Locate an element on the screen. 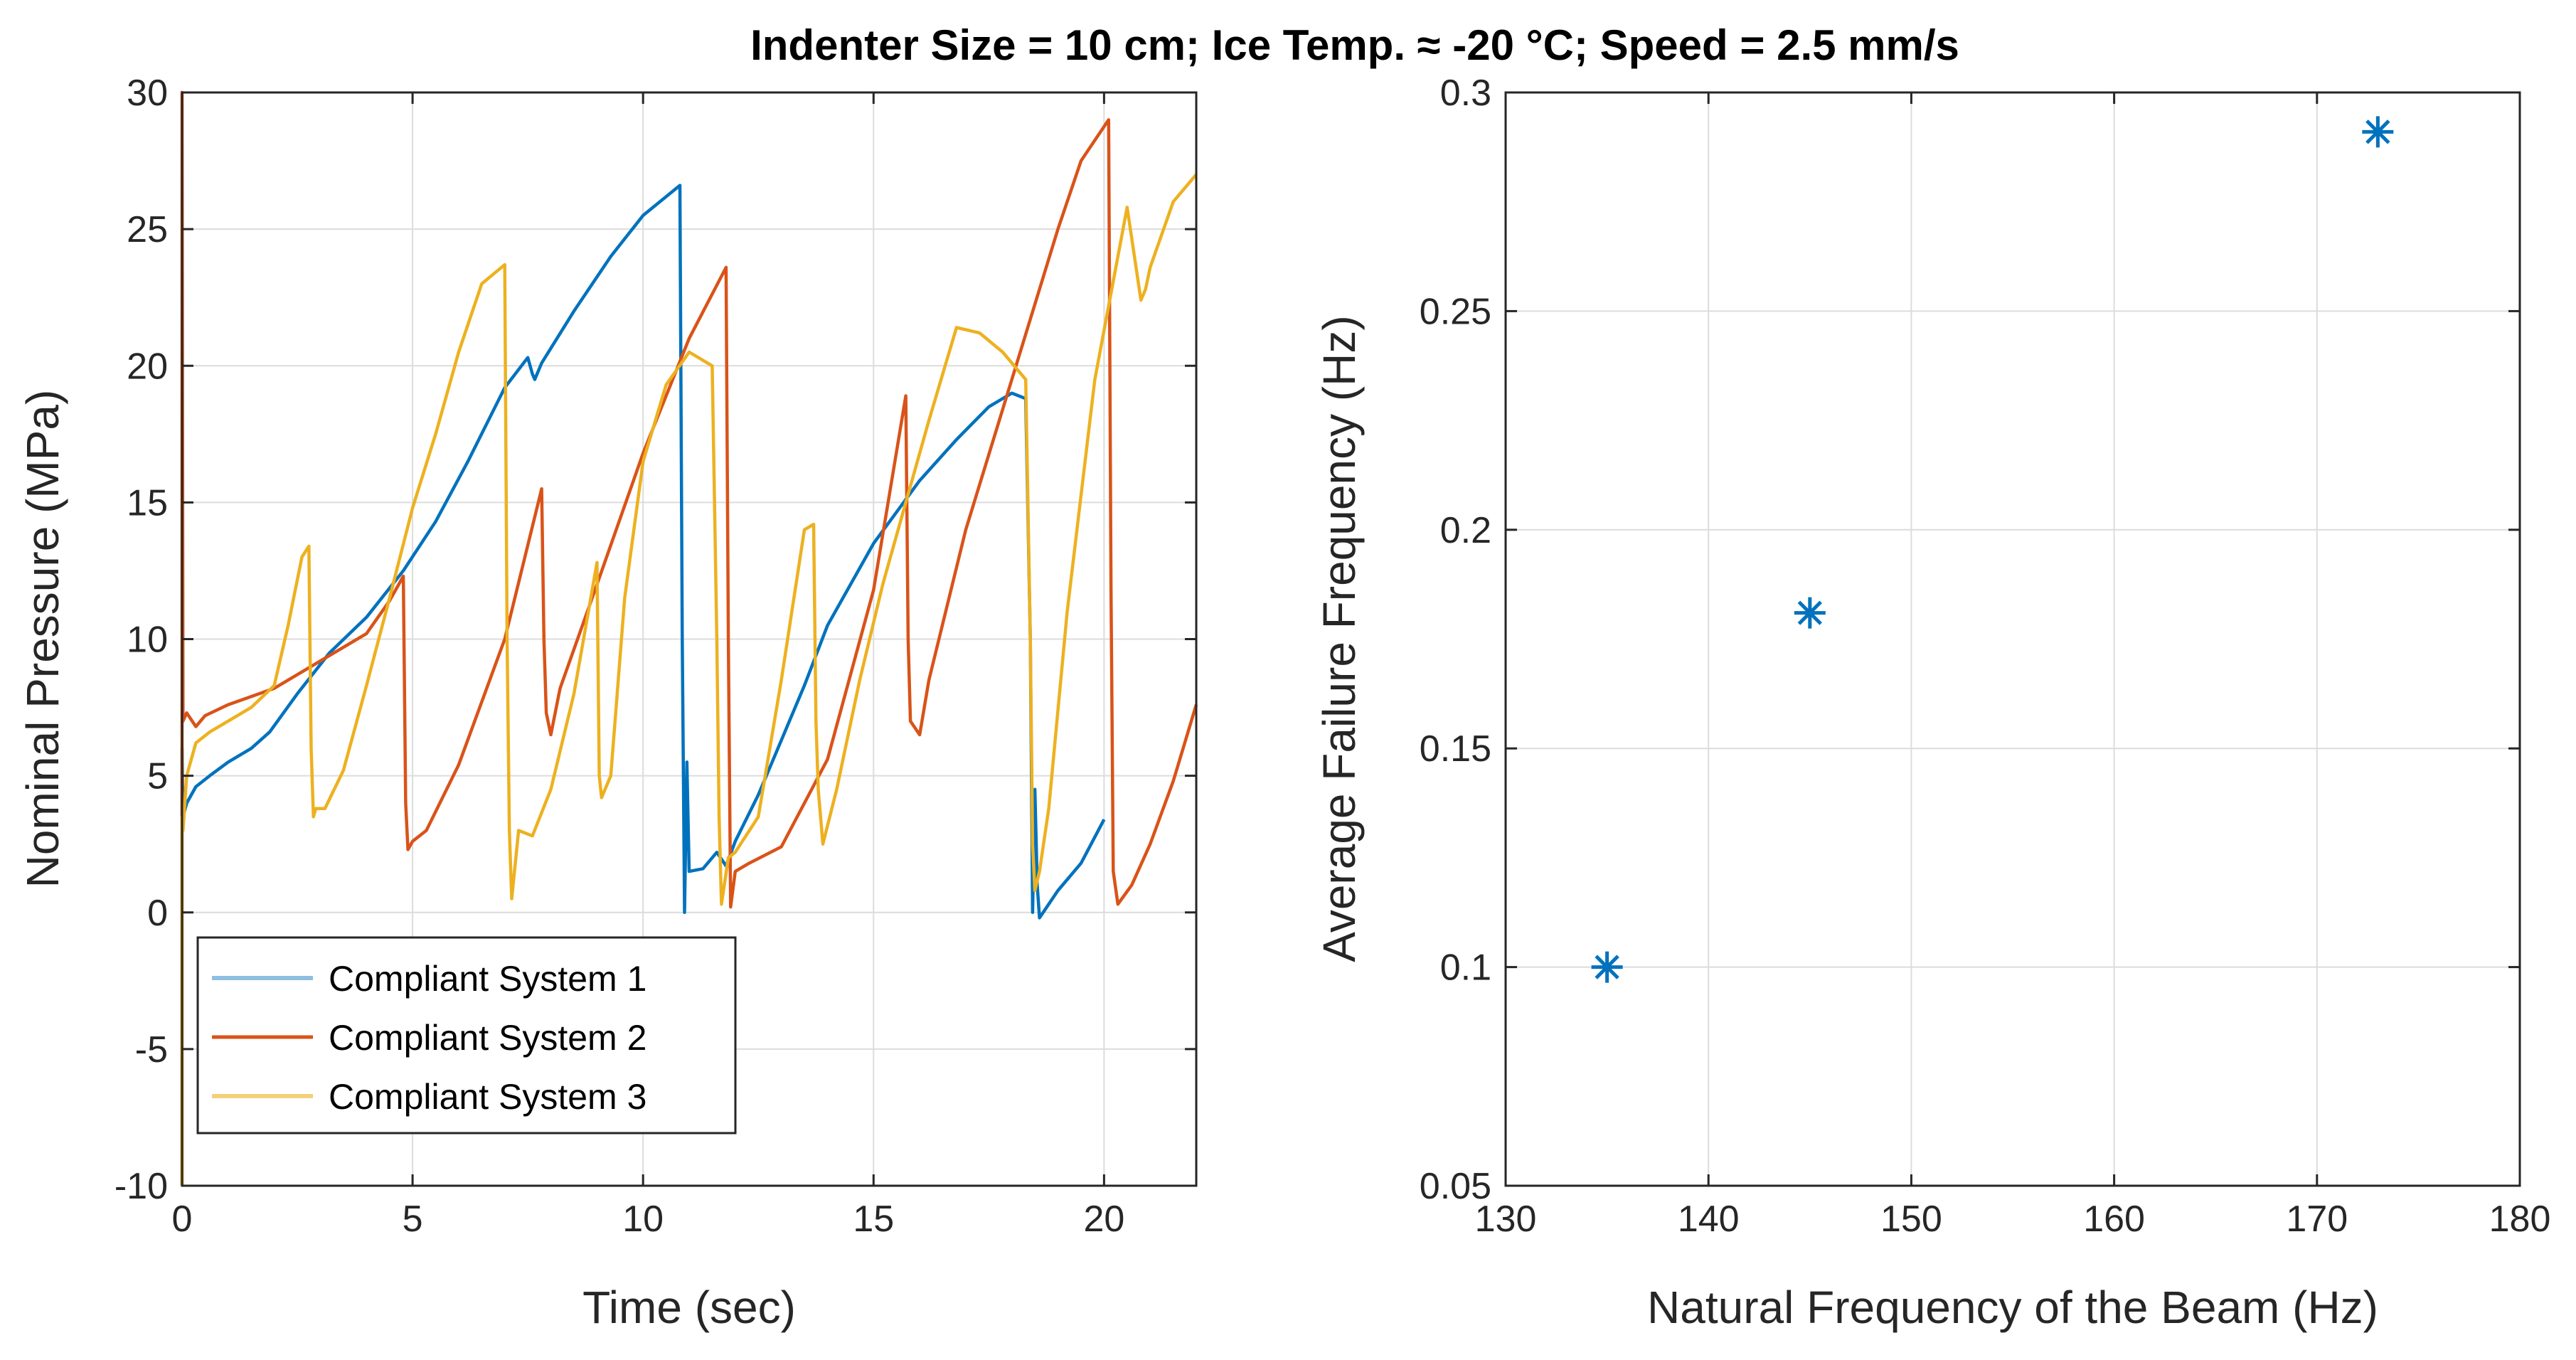 The height and width of the screenshot is (1360, 2576). y-tick-label: 0.2 is located at coordinates (1465, 530).